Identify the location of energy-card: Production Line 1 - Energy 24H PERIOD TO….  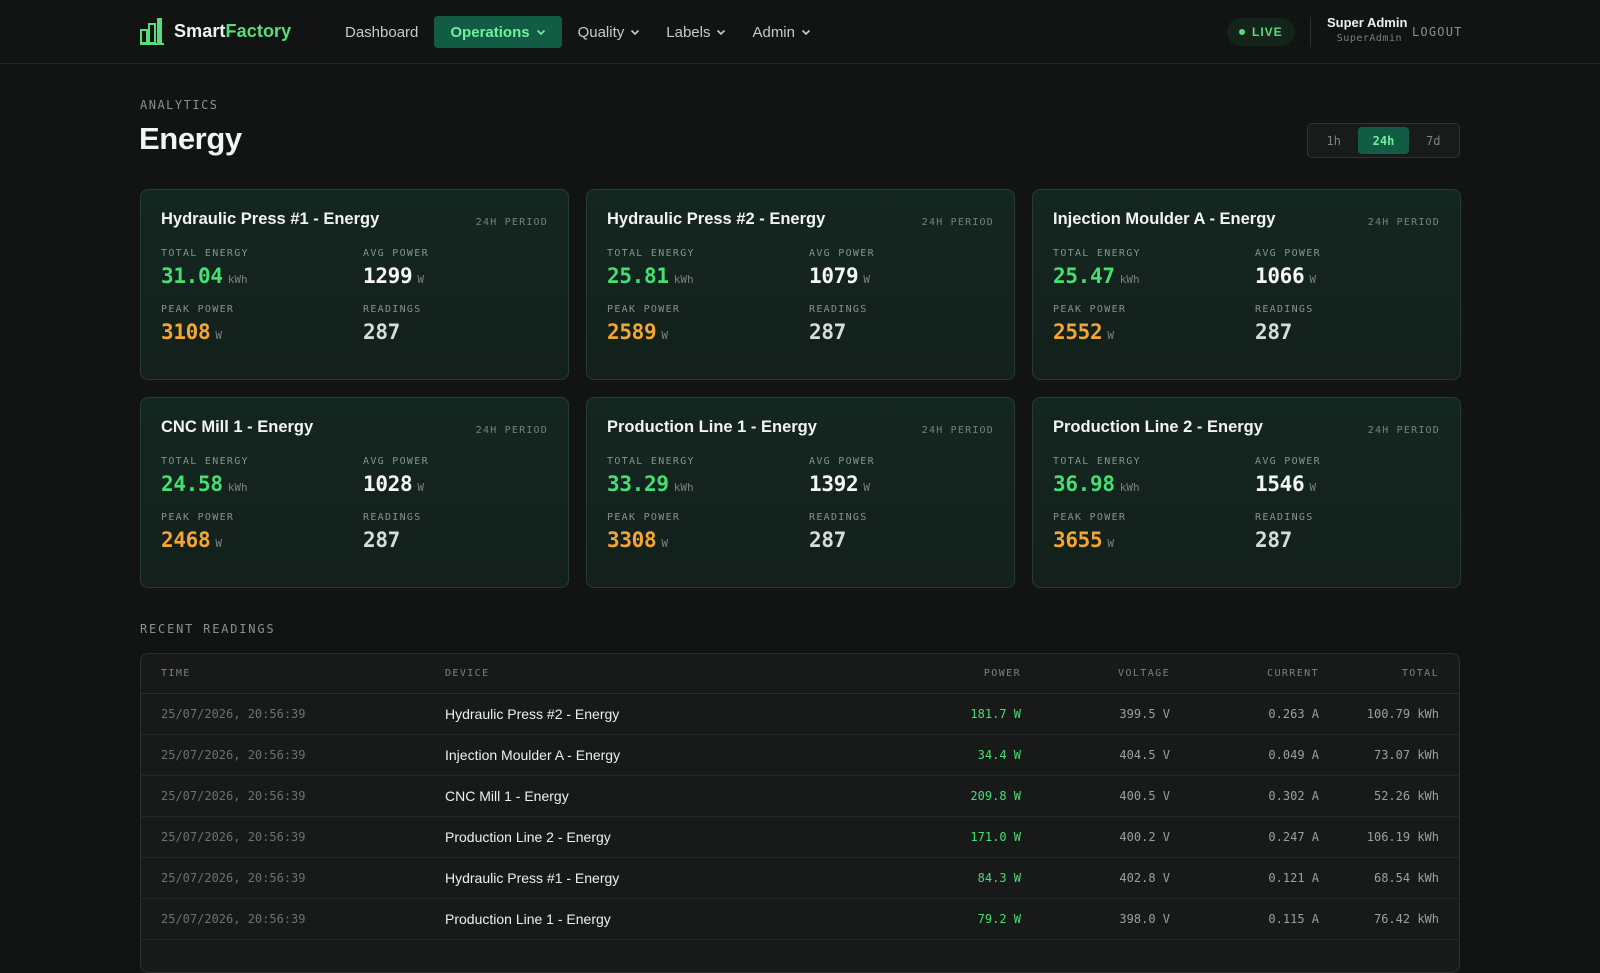
(800, 492).